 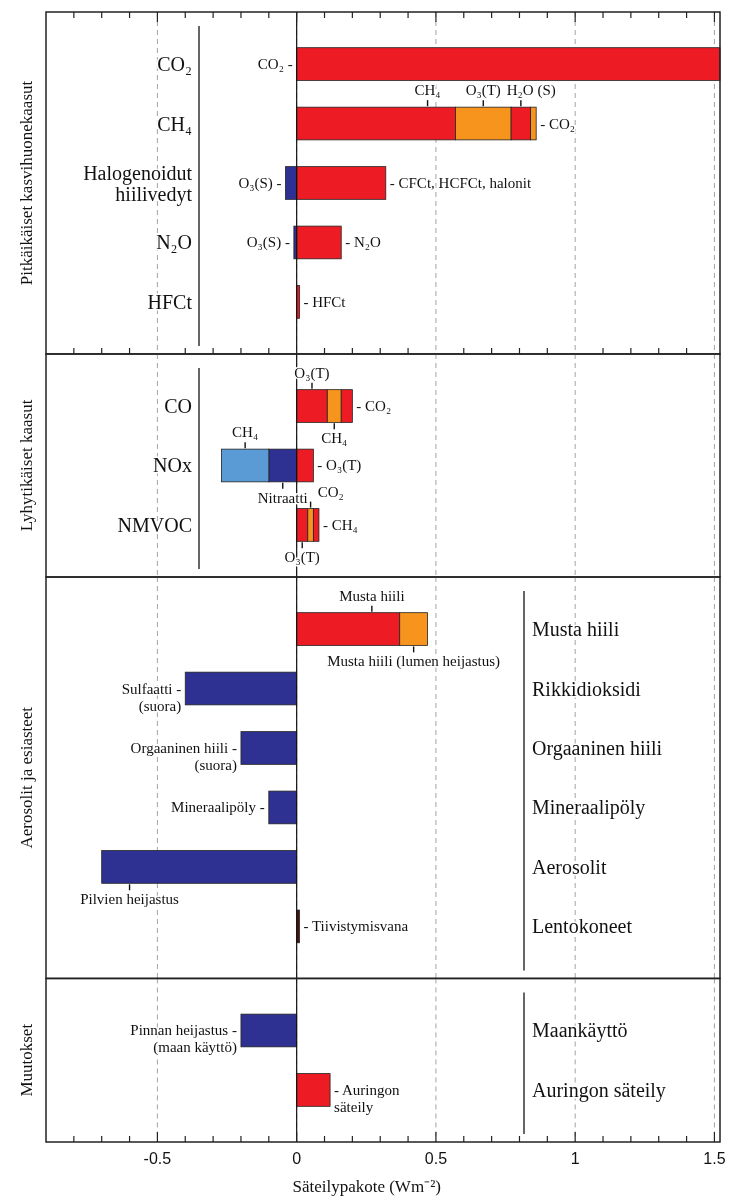 What do you see at coordinates (174, 64) in the screenshot?
I see `y-tick-label: CO₂` at bounding box center [174, 64].